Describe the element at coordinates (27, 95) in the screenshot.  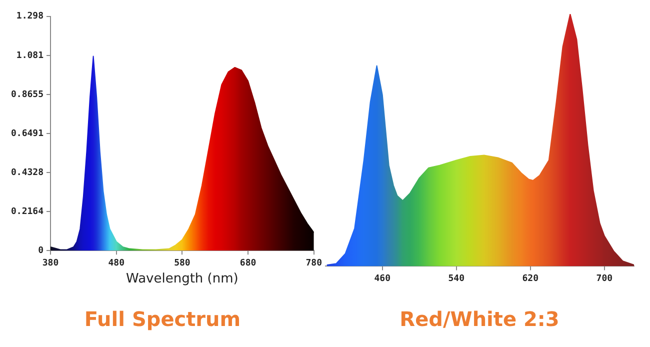
I see `y-tick-label: 0.8655` at that location.